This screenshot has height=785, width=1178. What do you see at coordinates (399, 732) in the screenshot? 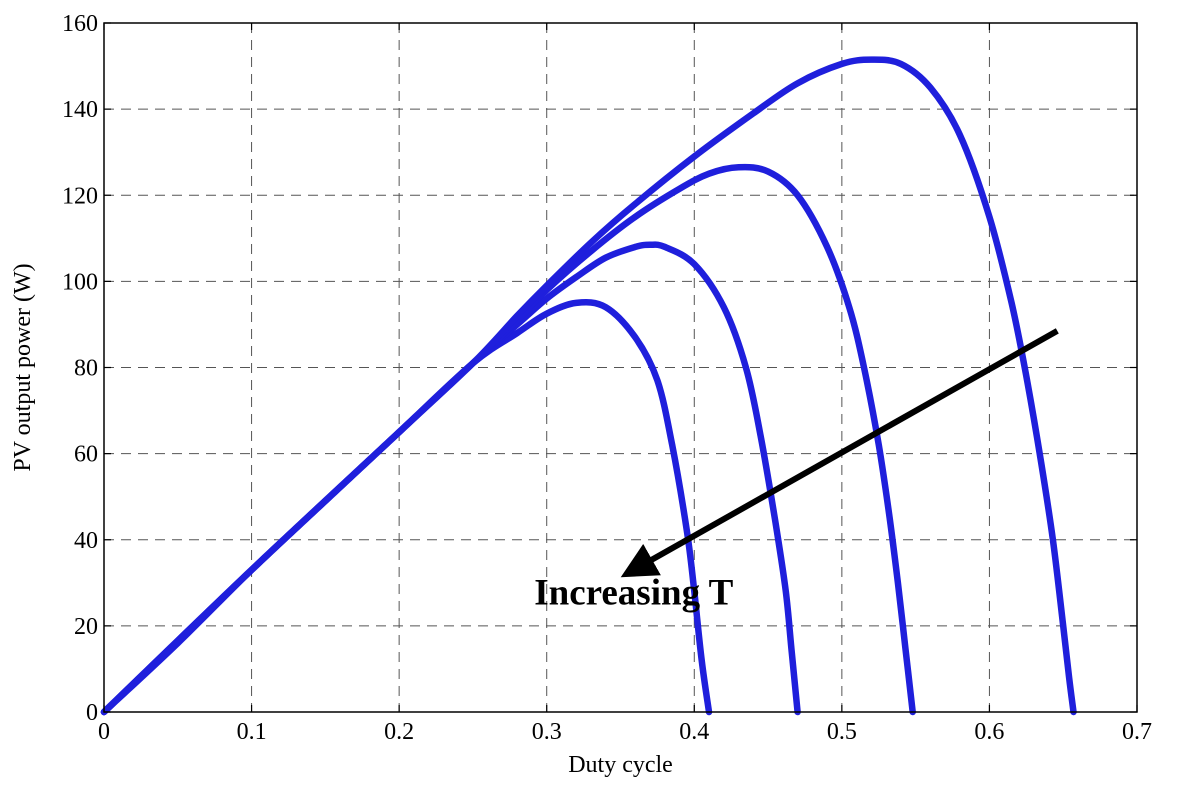
I see `x-tick-label: 0.2` at bounding box center [399, 732].